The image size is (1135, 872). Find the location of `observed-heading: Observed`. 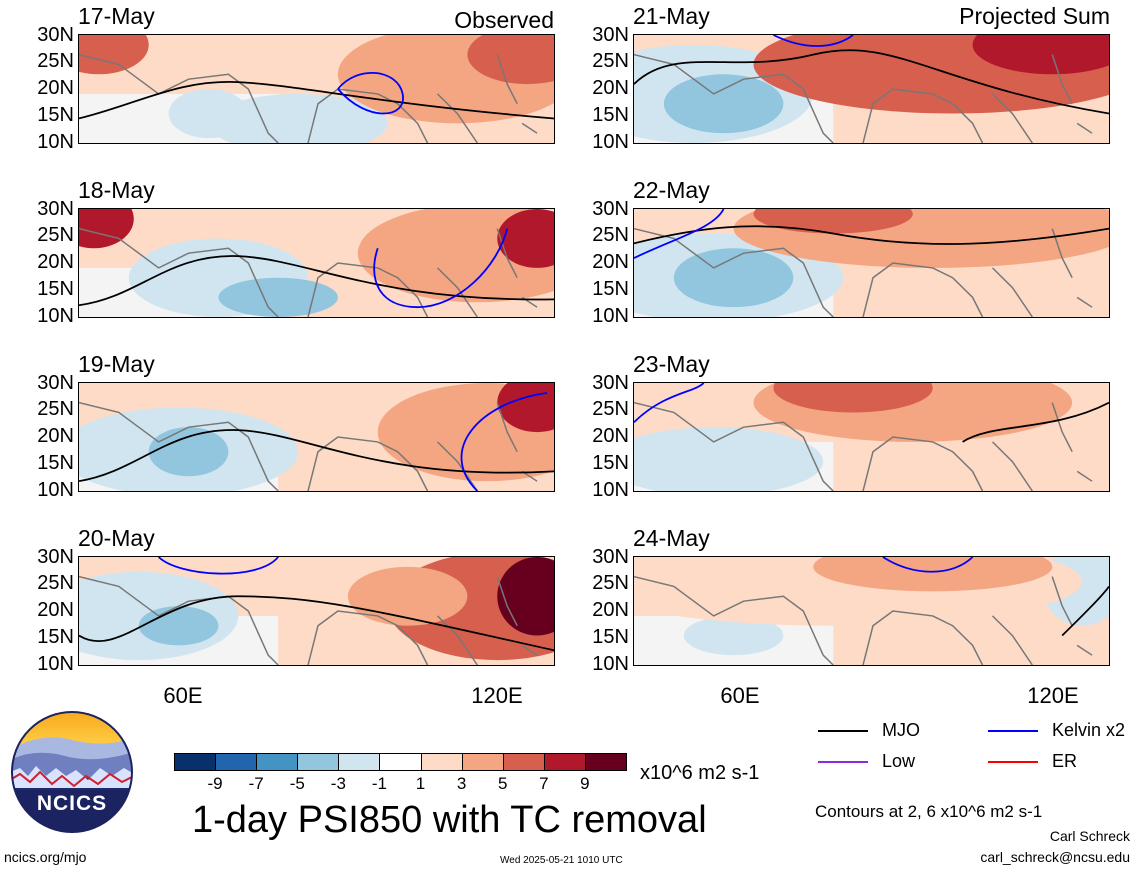

observed-heading: Observed is located at coordinates (504, 20).